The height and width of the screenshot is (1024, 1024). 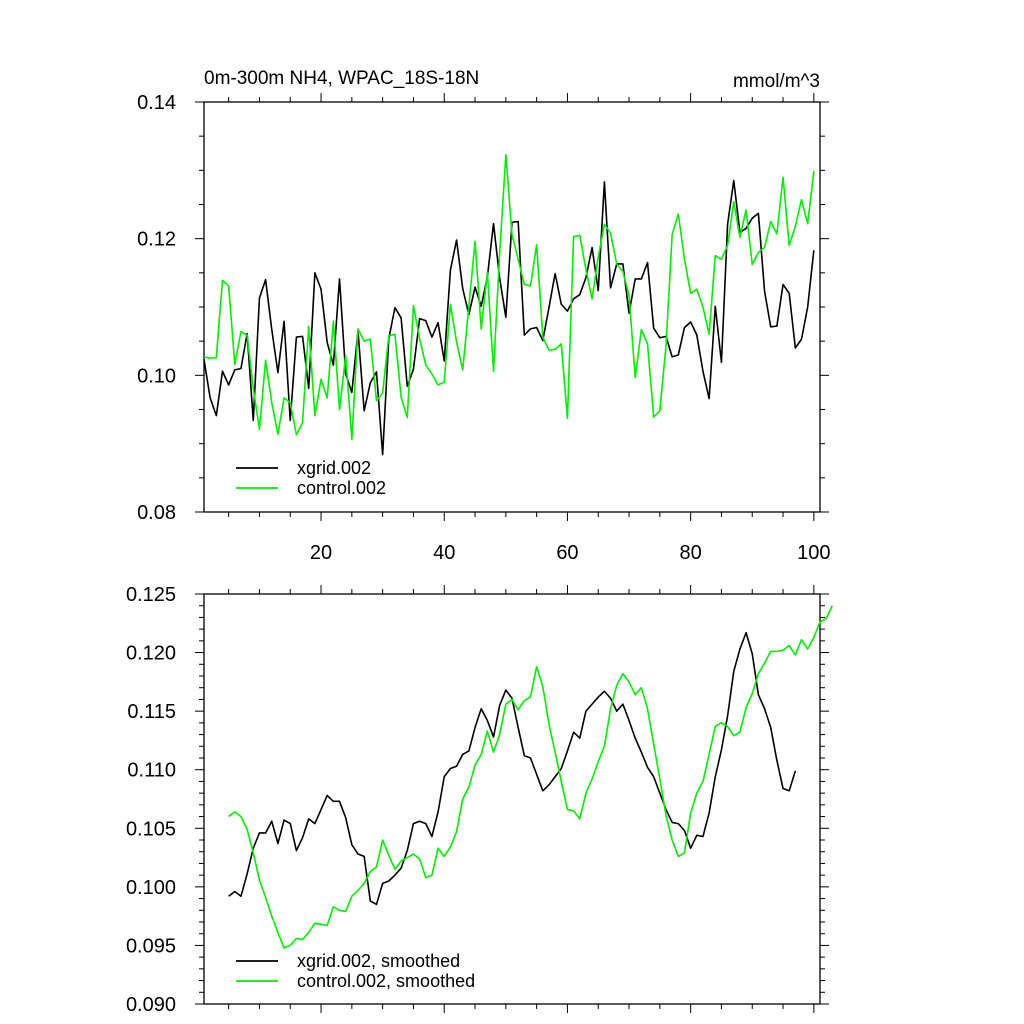 I want to click on top-x-tick-label: 80, so click(x=691, y=553).